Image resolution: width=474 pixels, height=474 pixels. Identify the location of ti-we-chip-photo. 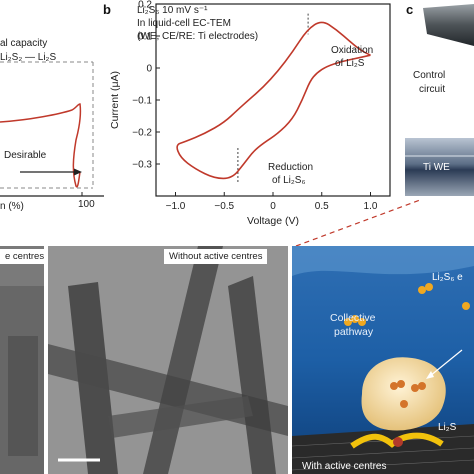
(439, 167).